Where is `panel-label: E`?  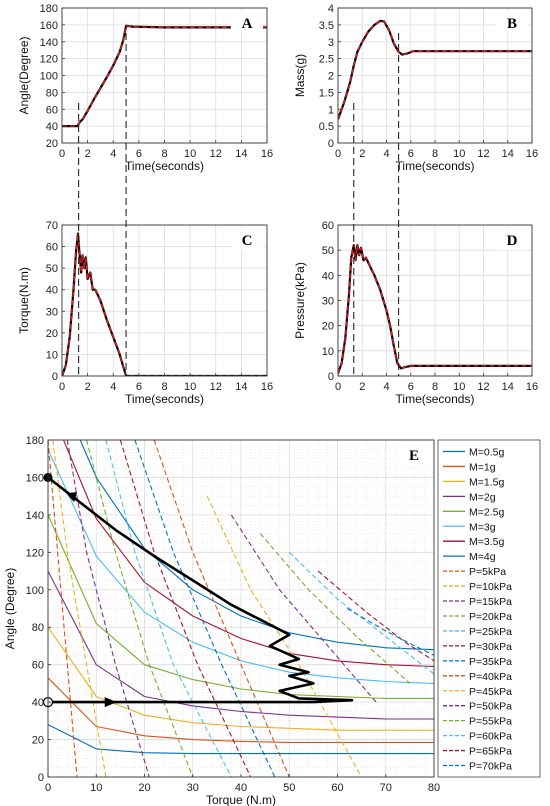 panel-label: E is located at coordinates (414, 456).